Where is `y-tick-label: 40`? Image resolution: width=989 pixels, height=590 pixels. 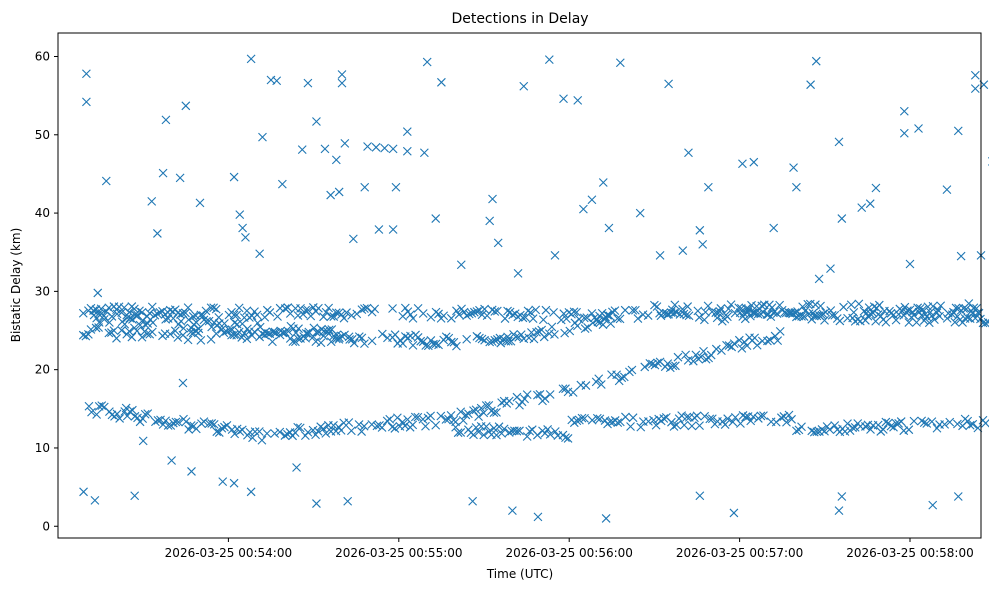 y-tick-label: 40 is located at coordinates (42, 213).